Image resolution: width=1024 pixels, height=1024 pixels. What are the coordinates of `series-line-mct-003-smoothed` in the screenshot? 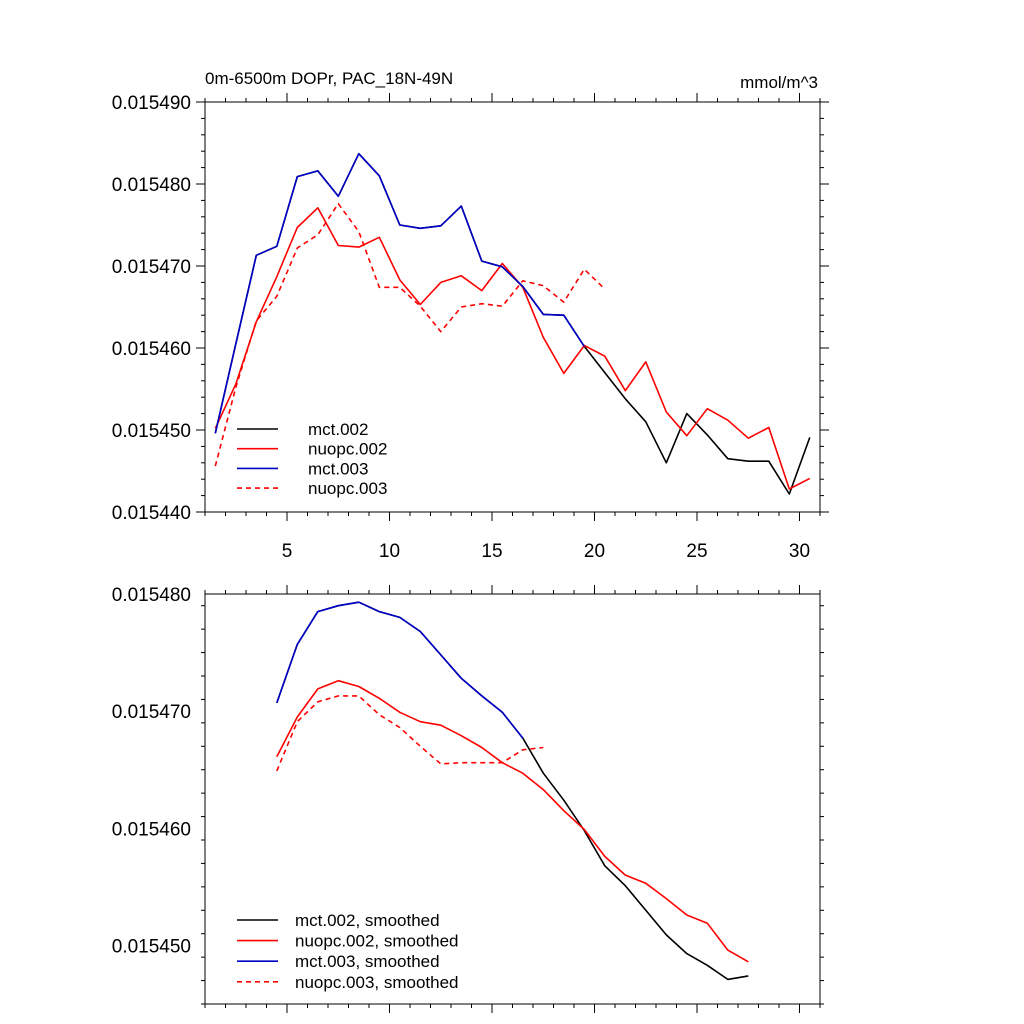 It's located at (400, 670).